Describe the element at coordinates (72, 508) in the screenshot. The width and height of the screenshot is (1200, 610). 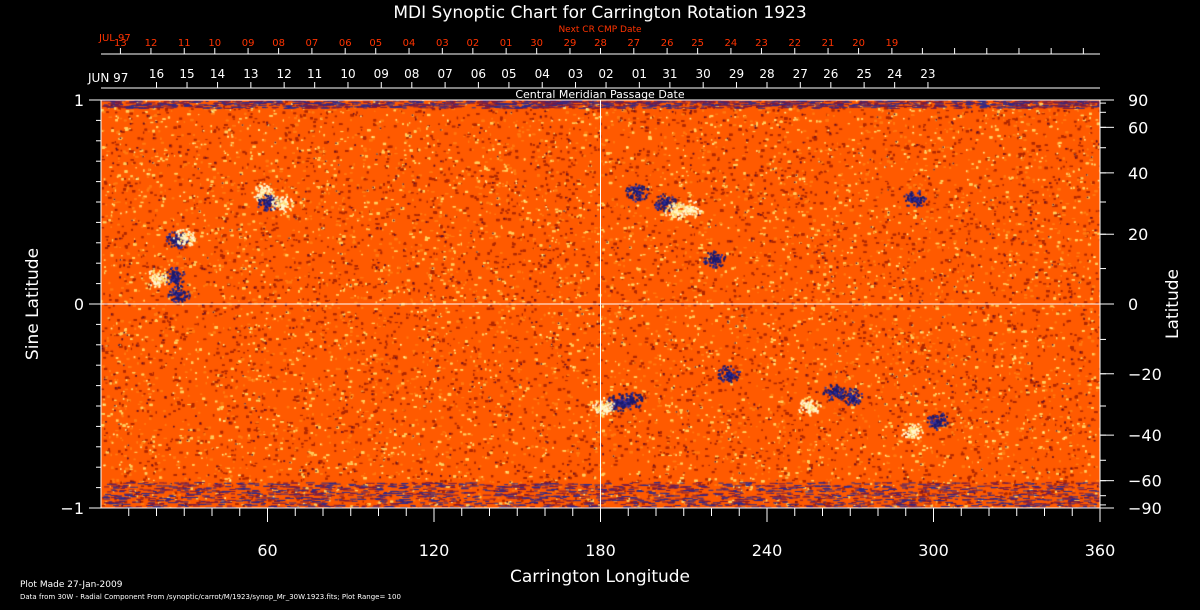
I see `y-left-tick-label: −1` at that location.